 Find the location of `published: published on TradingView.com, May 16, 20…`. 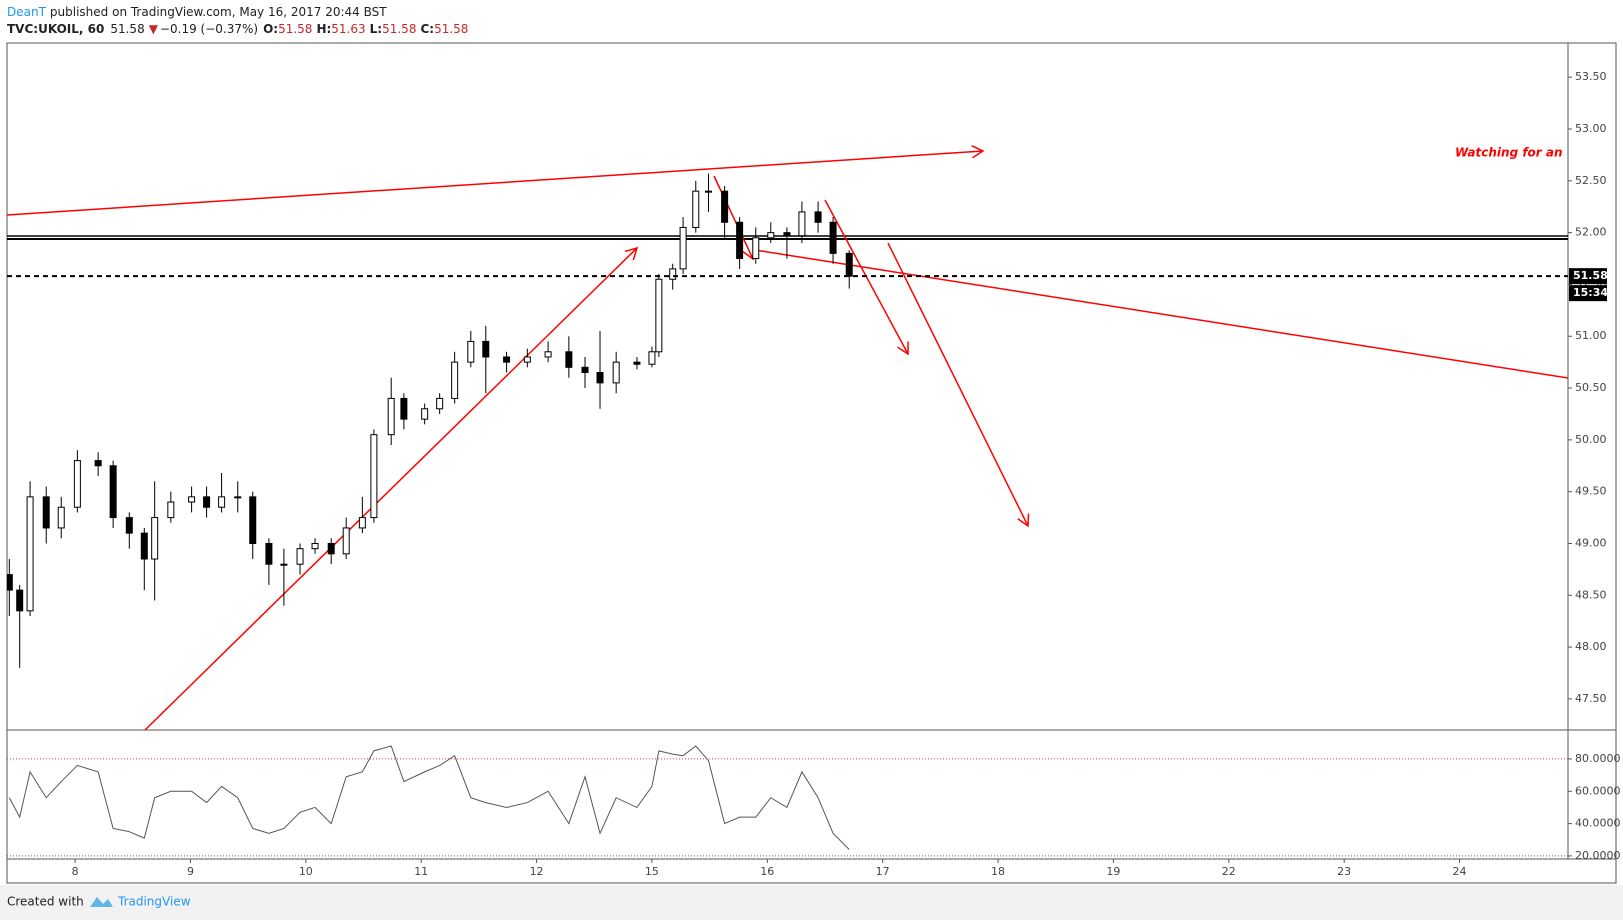

published: published on TradingView.com, May 16, 20… is located at coordinates (218, 12).